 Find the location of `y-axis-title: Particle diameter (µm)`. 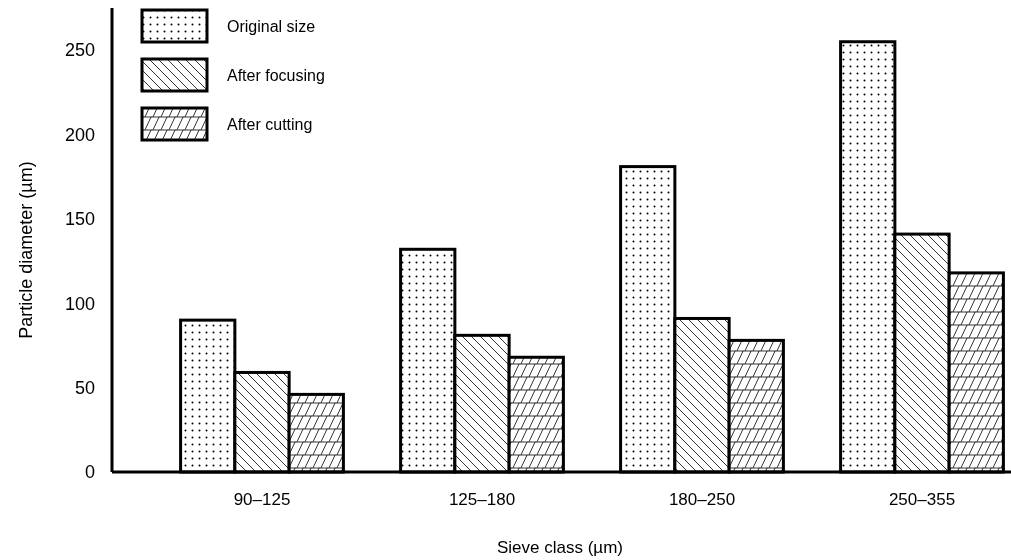

y-axis-title: Particle diameter (µm) is located at coordinates (26, 250).